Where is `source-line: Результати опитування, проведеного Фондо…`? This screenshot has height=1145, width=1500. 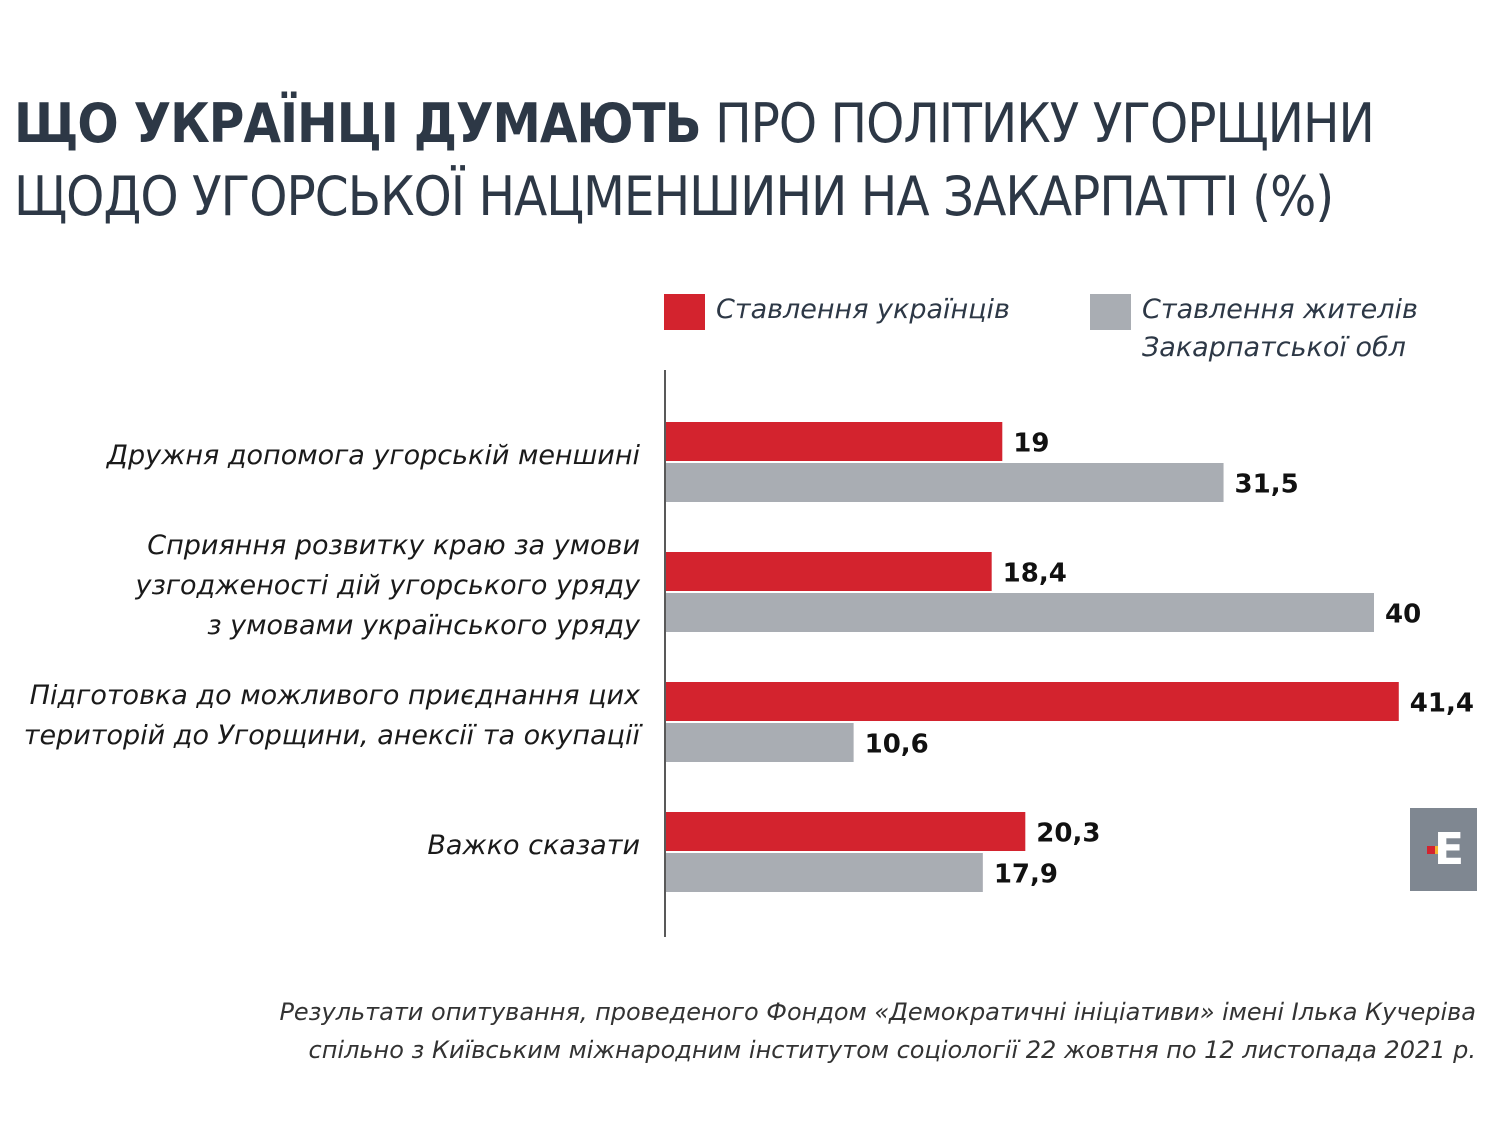
source-line: Результати опитування, проведеного Фондо… is located at coordinates (877, 1012).